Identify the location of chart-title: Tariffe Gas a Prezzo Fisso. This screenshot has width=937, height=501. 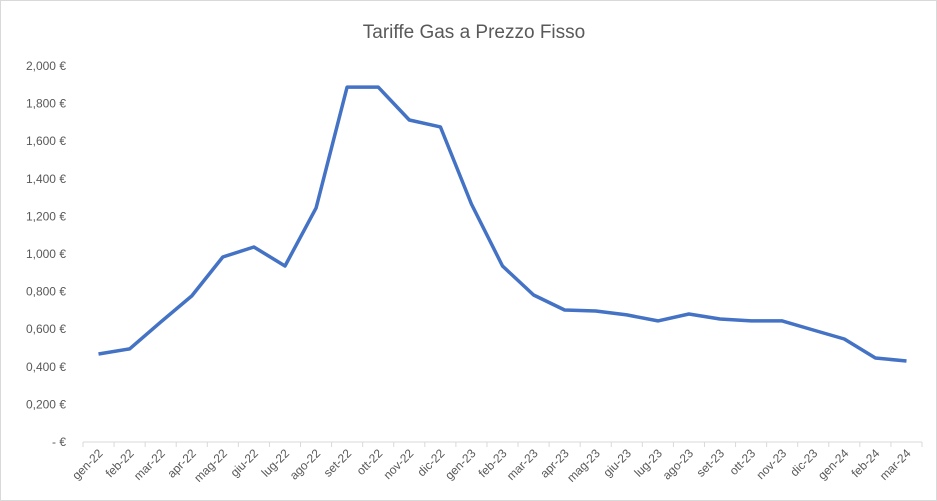
(474, 32).